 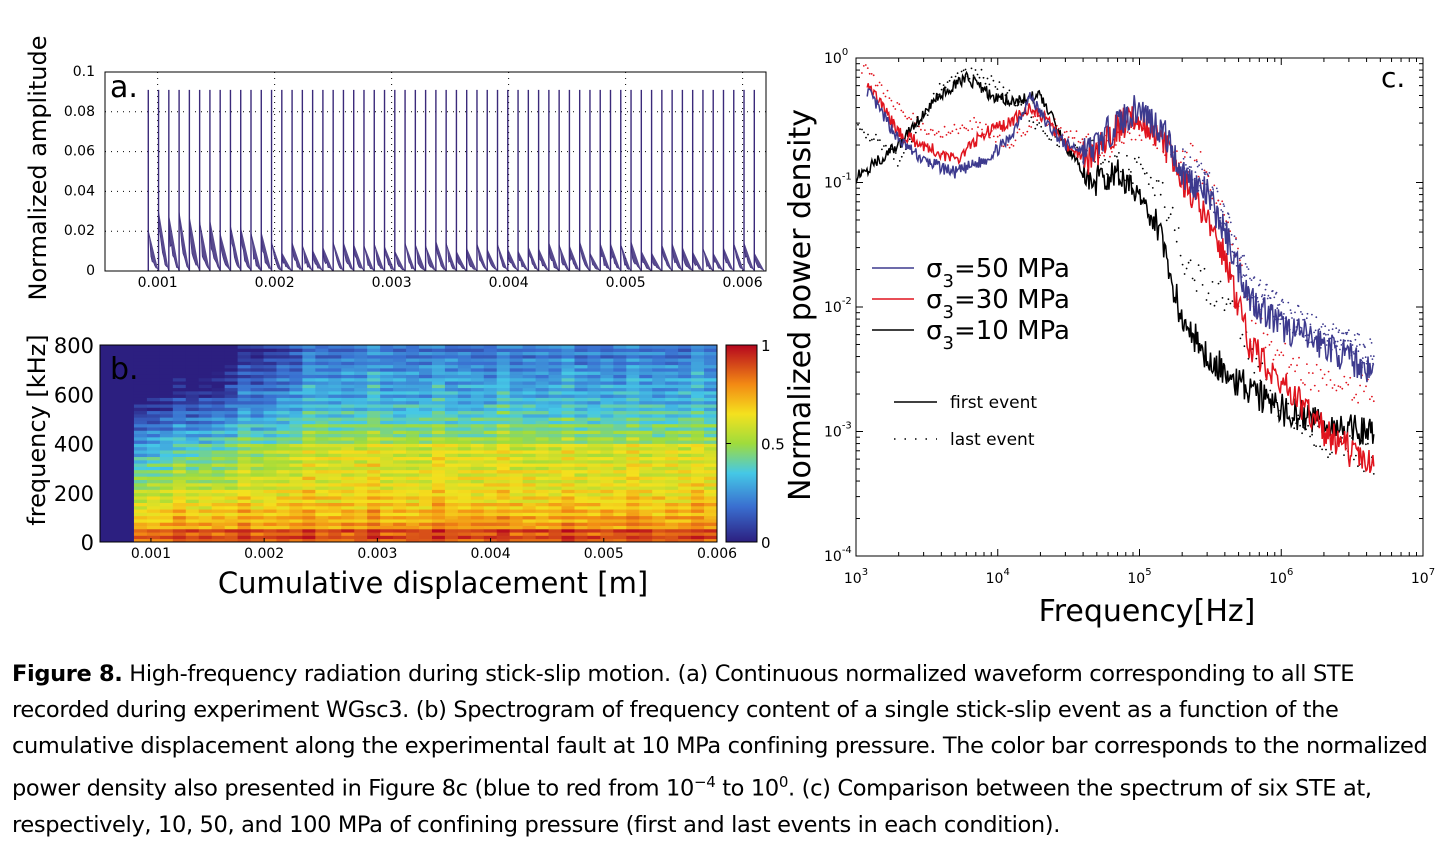 What do you see at coordinates (800, 305) in the screenshot?
I see `panel-c-ylabel: Normalized power density` at bounding box center [800, 305].